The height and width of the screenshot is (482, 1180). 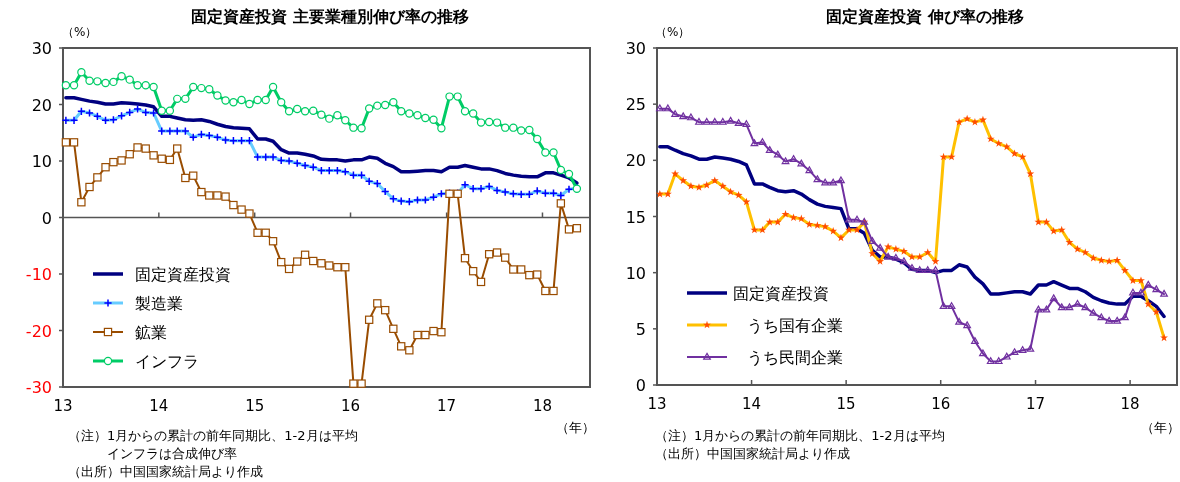 I want to click on legend-label: うち民間企業, so click(x=795, y=357).